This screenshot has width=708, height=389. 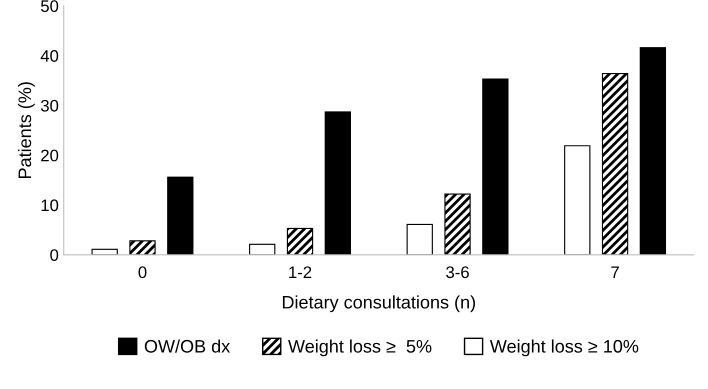 I want to click on legend-label: Weight loss ≥ 5%, so click(x=360, y=347).